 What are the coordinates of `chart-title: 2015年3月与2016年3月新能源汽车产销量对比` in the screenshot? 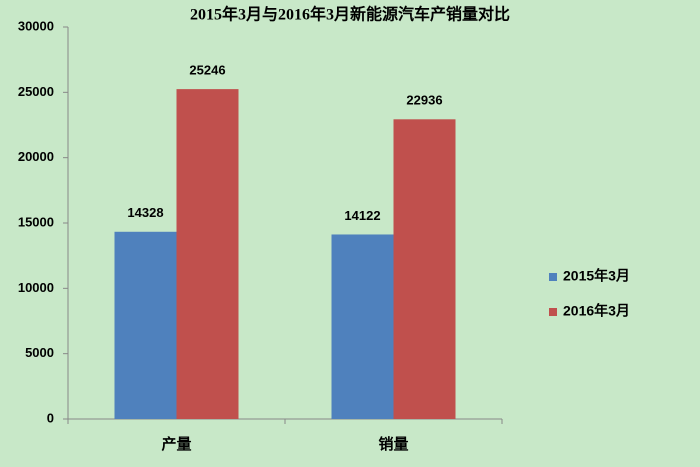 It's located at (350, 14).